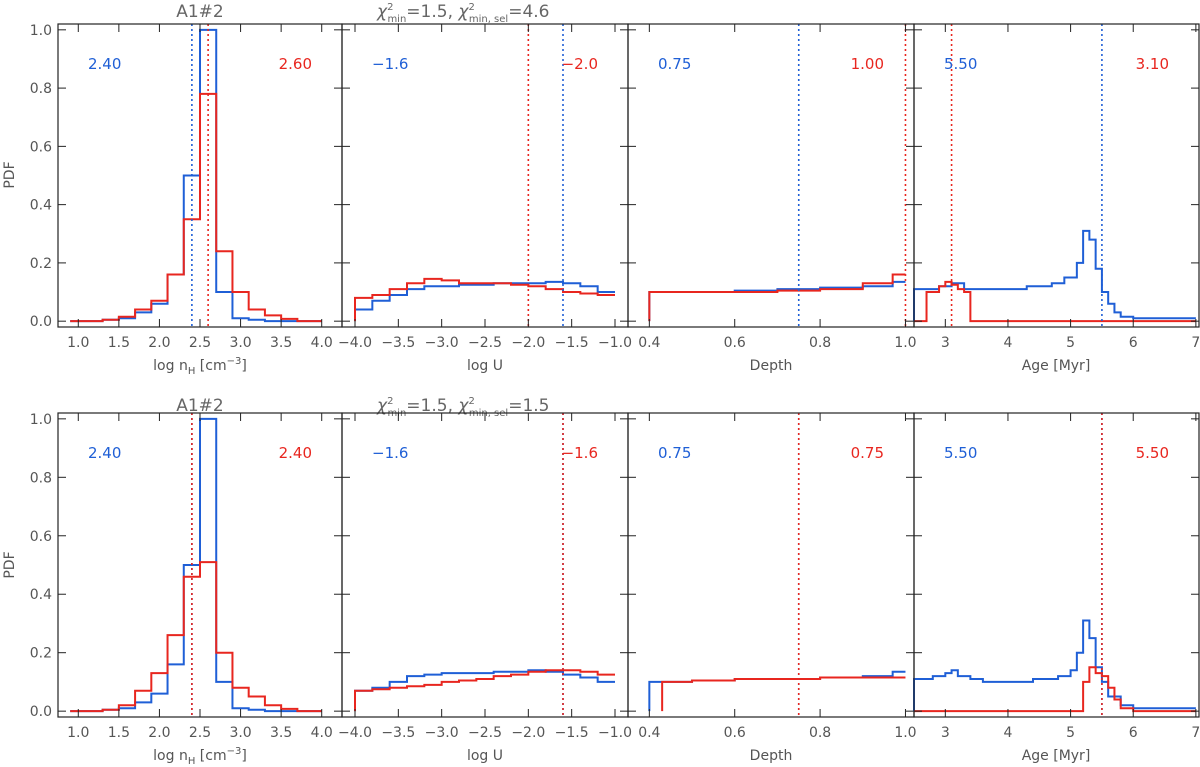 The image size is (1200, 767). What do you see at coordinates (390, 64) in the screenshot?
I see `top-logu-blue-value: −1.6` at bounding box center [390, 64].